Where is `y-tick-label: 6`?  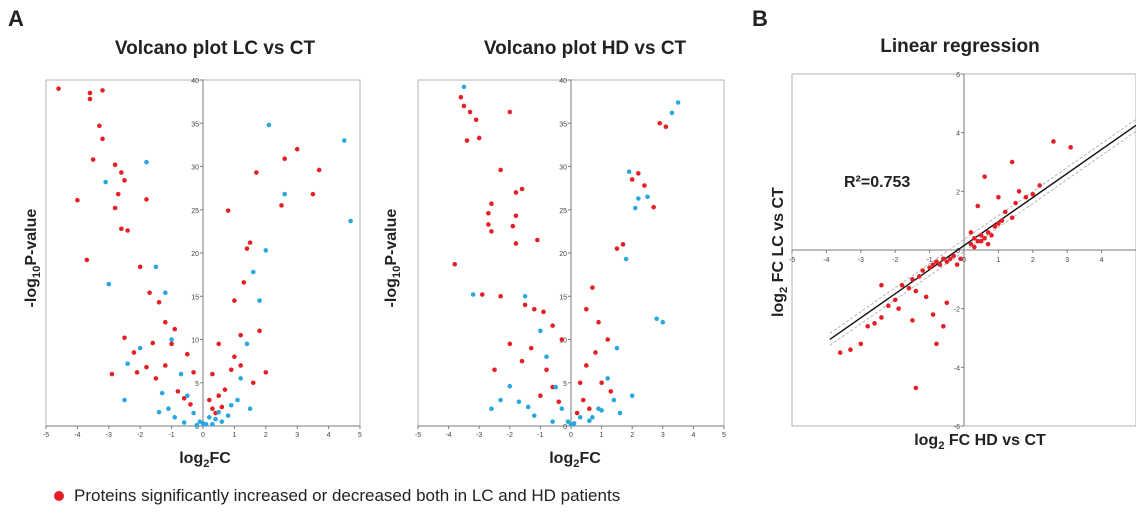 y-tick-label: 6 is located at coordinates (958, 75).